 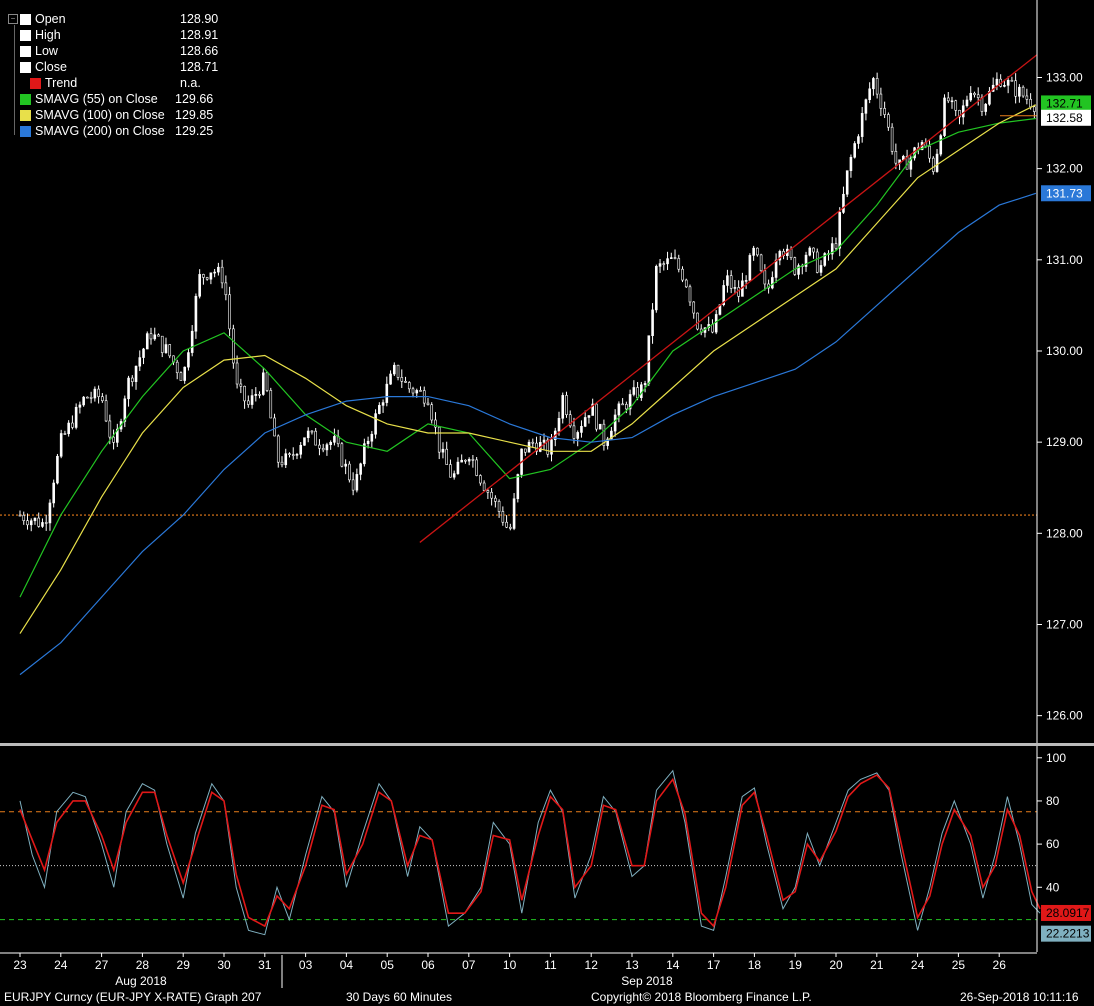 What do you see at coordinates (135, 131) in the screenshot?
I see `legend-row-sma200: SMAVG (200) on Close 129.25` at bounding box center [135, 131].